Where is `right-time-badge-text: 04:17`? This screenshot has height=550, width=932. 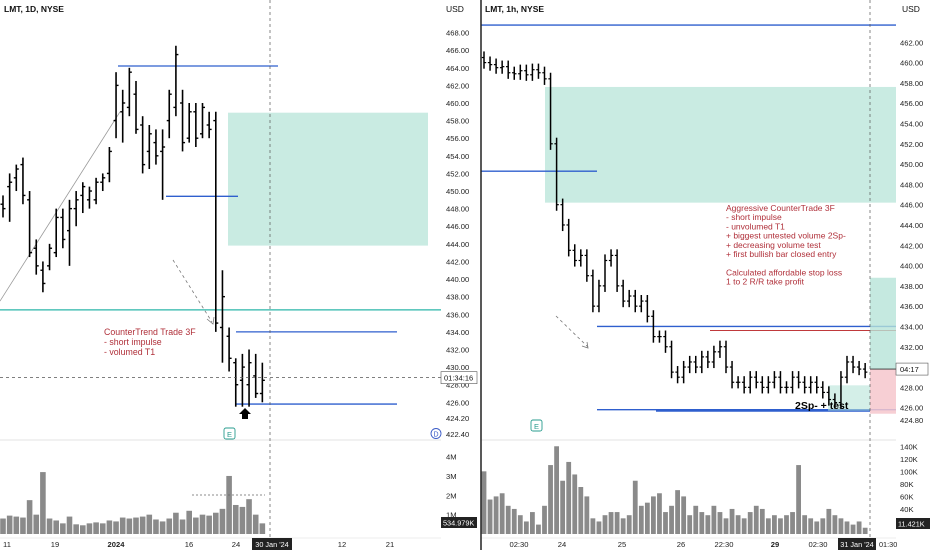 right-time-badge-text: 04:17 is located at coordinates (909, 369).